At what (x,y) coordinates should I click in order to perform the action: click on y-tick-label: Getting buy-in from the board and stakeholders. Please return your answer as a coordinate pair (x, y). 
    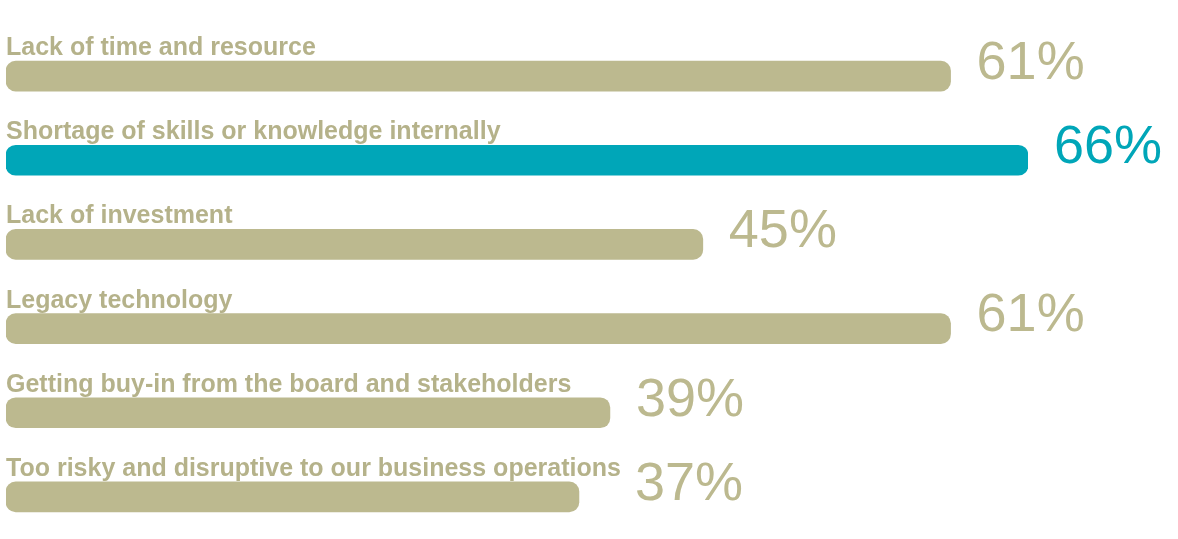
    Looking at the image, I should click on (289, 382).